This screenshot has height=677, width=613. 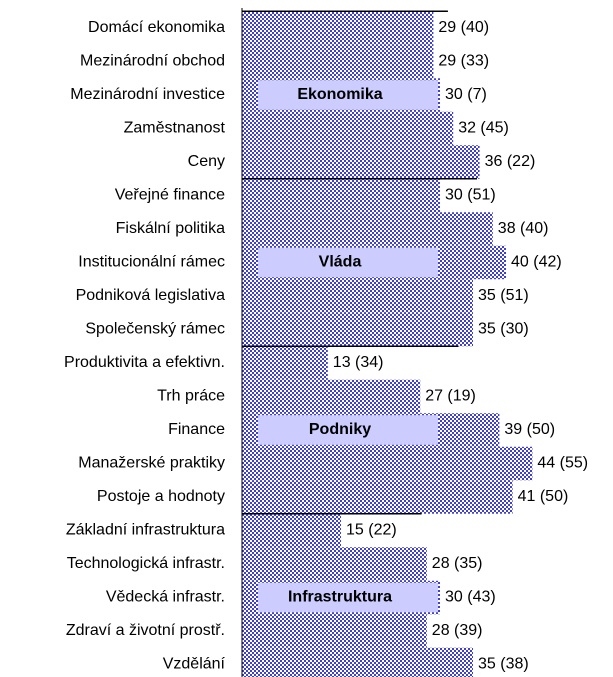 I want to click on category-label: Mezinárodní investice, so click(x=147, y=94).